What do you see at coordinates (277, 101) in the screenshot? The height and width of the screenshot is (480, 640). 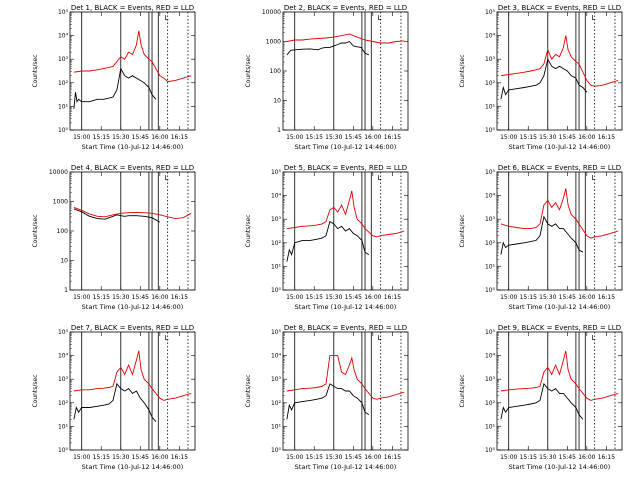 I see `y-tick-label: 10` at bounding box center [277, 101].